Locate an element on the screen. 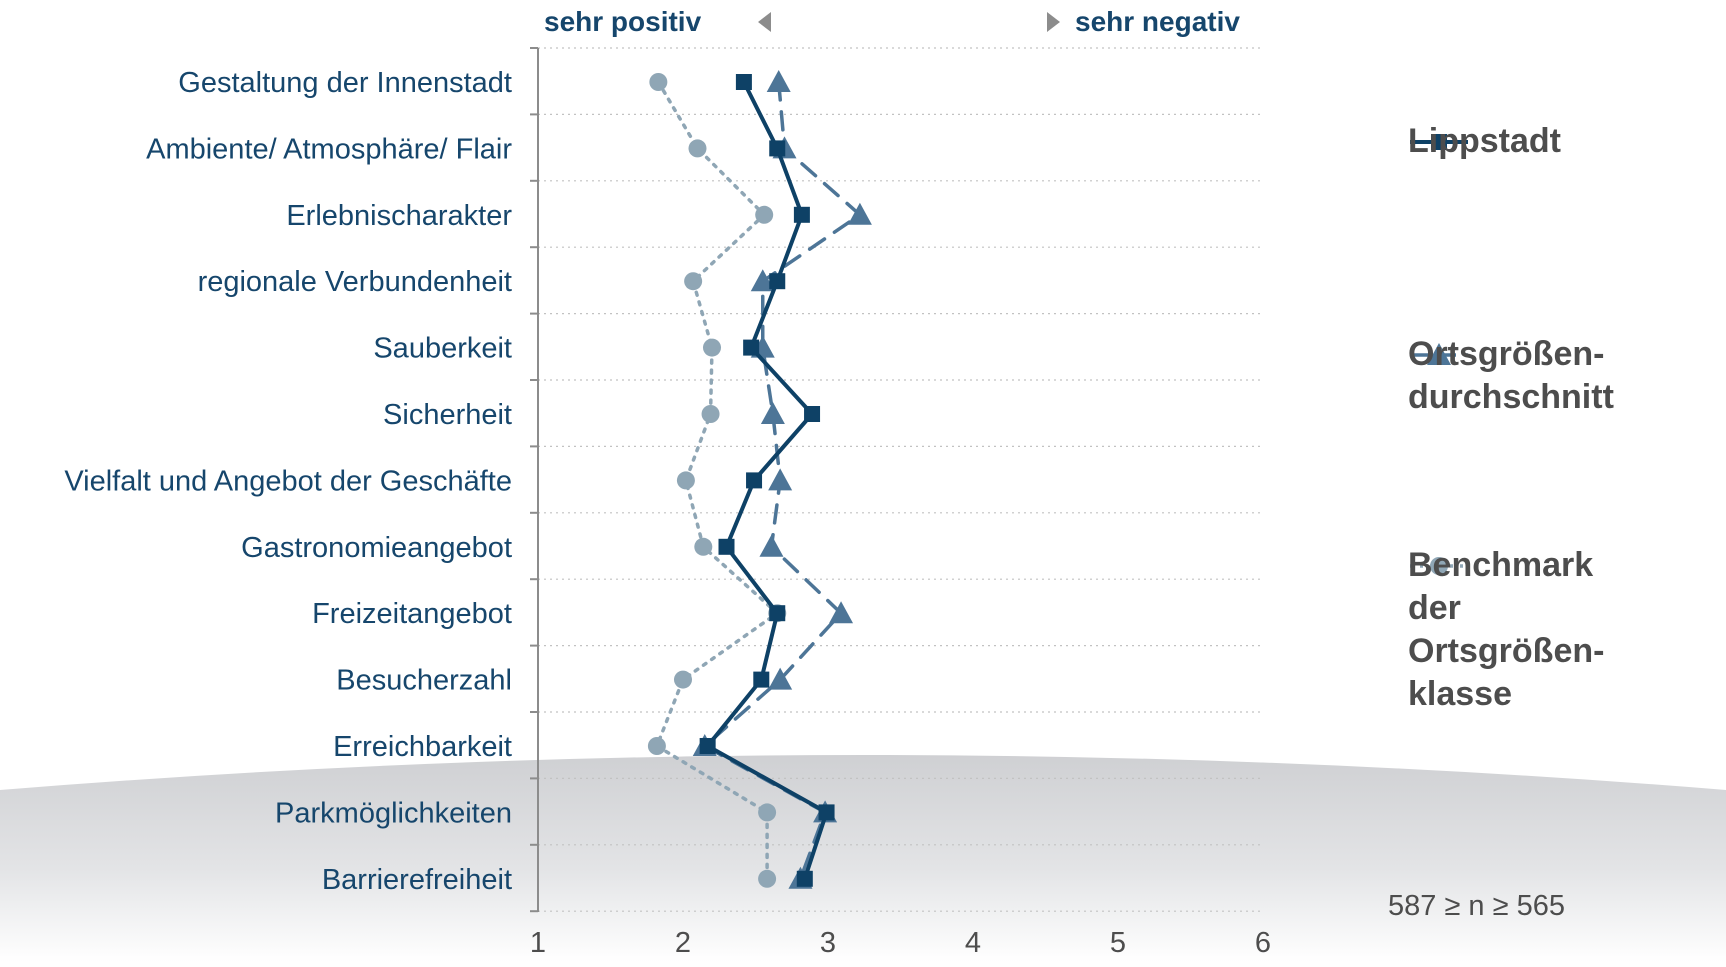 The height and width of the screenshot is (967, 1726). category-label: Besucherzahl is located at coordinates (424, 681).